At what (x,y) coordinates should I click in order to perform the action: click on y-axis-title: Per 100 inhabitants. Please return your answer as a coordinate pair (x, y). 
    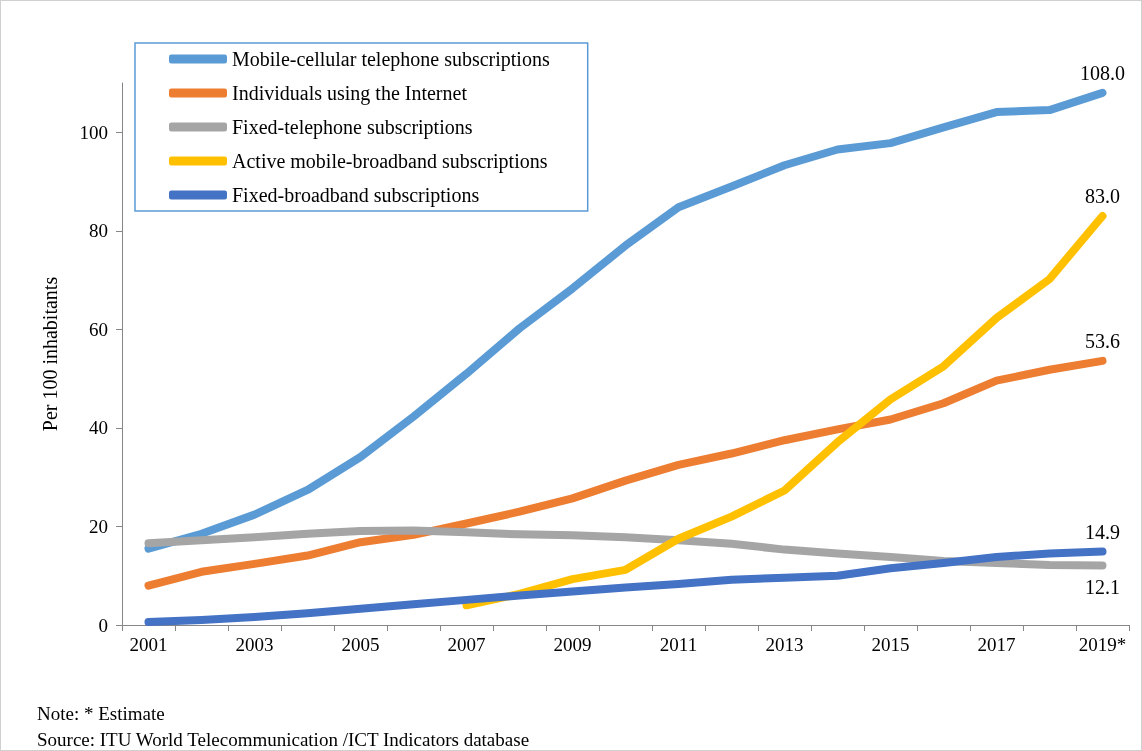
    Looking at the image, I should click on (50, 354).